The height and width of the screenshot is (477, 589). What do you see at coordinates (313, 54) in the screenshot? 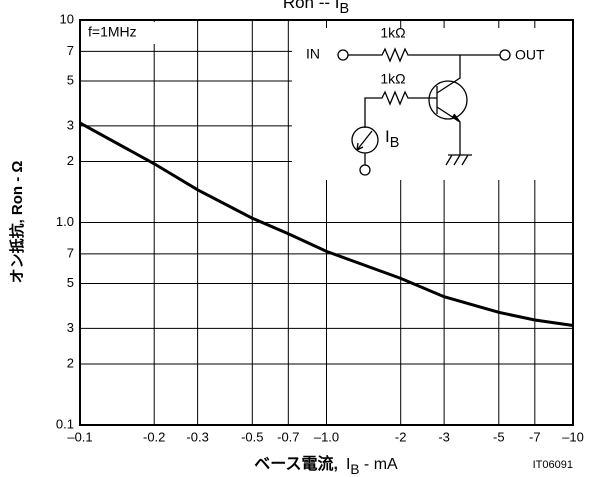
I see `in-label: IN` at bounding box center [313, 54].